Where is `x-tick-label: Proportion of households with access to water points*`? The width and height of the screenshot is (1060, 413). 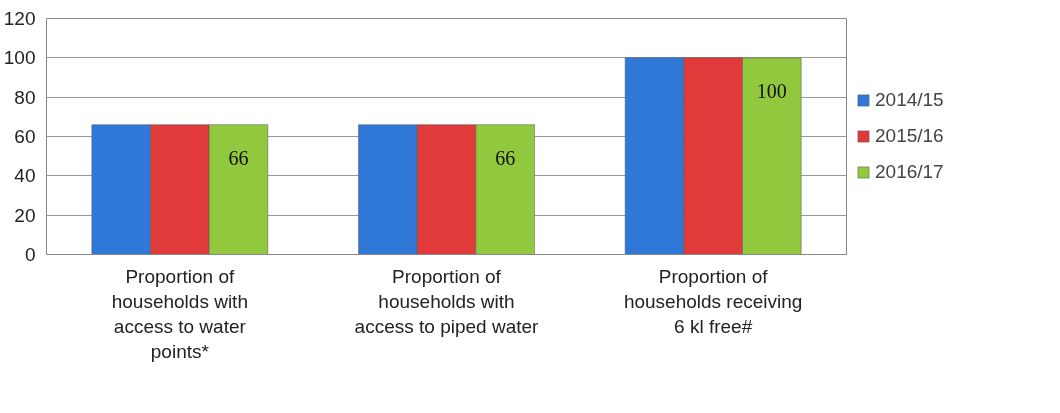 x-tick-label: Proportion of households with access to water points* is located at coordinates (179, 314).